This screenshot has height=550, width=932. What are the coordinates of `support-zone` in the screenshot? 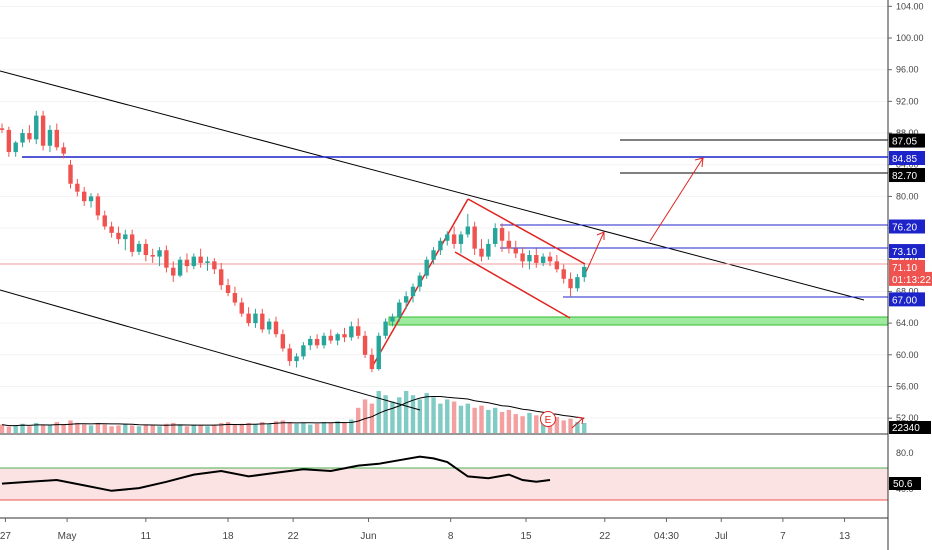 It's located at (638, 321).